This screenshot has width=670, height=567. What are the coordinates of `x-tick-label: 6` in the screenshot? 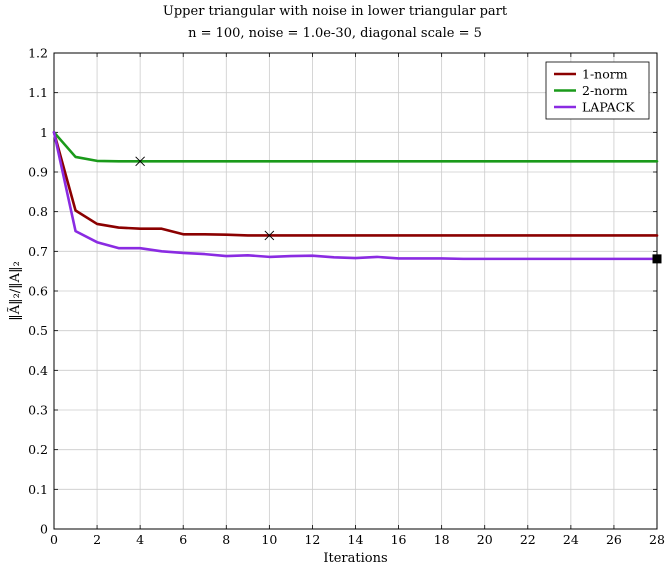 It's located at (183, 539).